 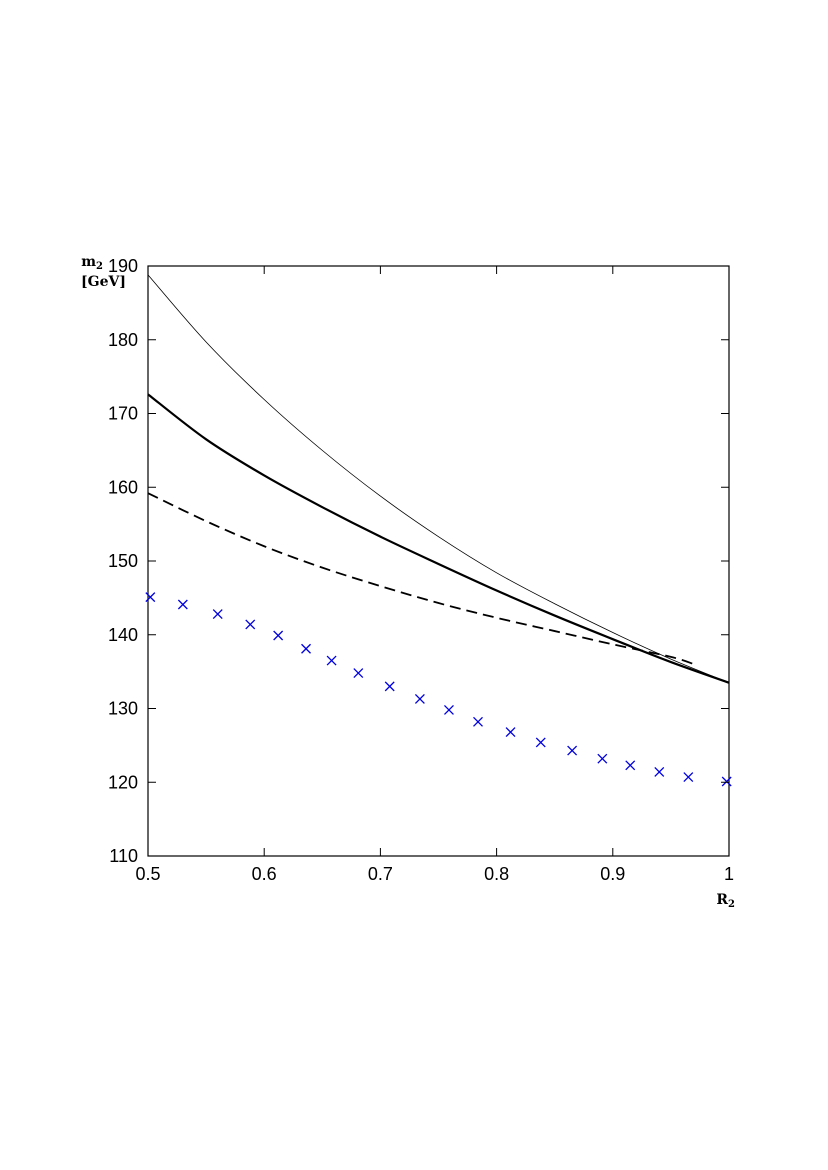 I want to click on x-tick-label: 0.8, so click(x=496, y=874).